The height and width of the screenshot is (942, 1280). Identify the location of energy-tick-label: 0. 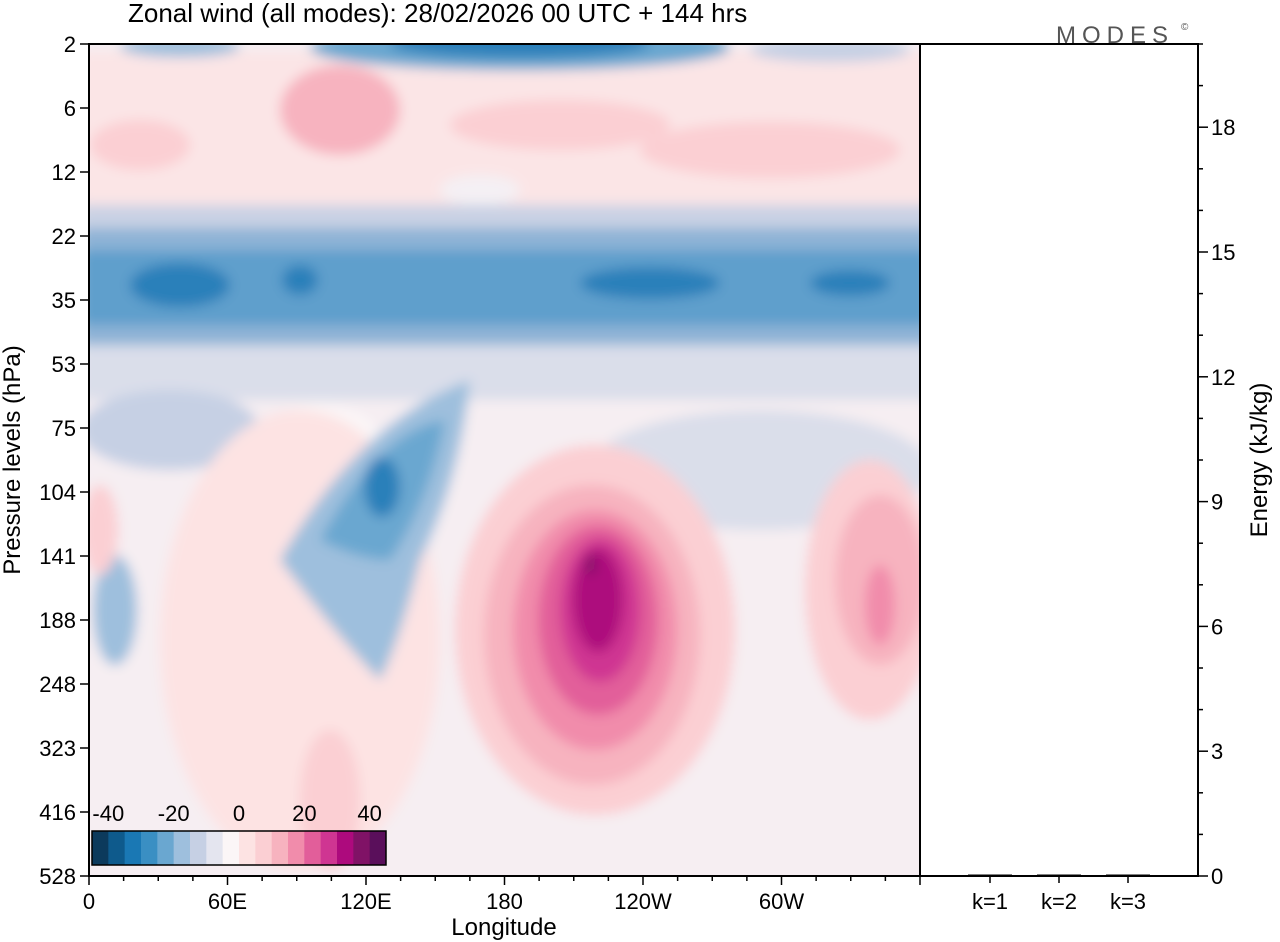
(1217, 876).